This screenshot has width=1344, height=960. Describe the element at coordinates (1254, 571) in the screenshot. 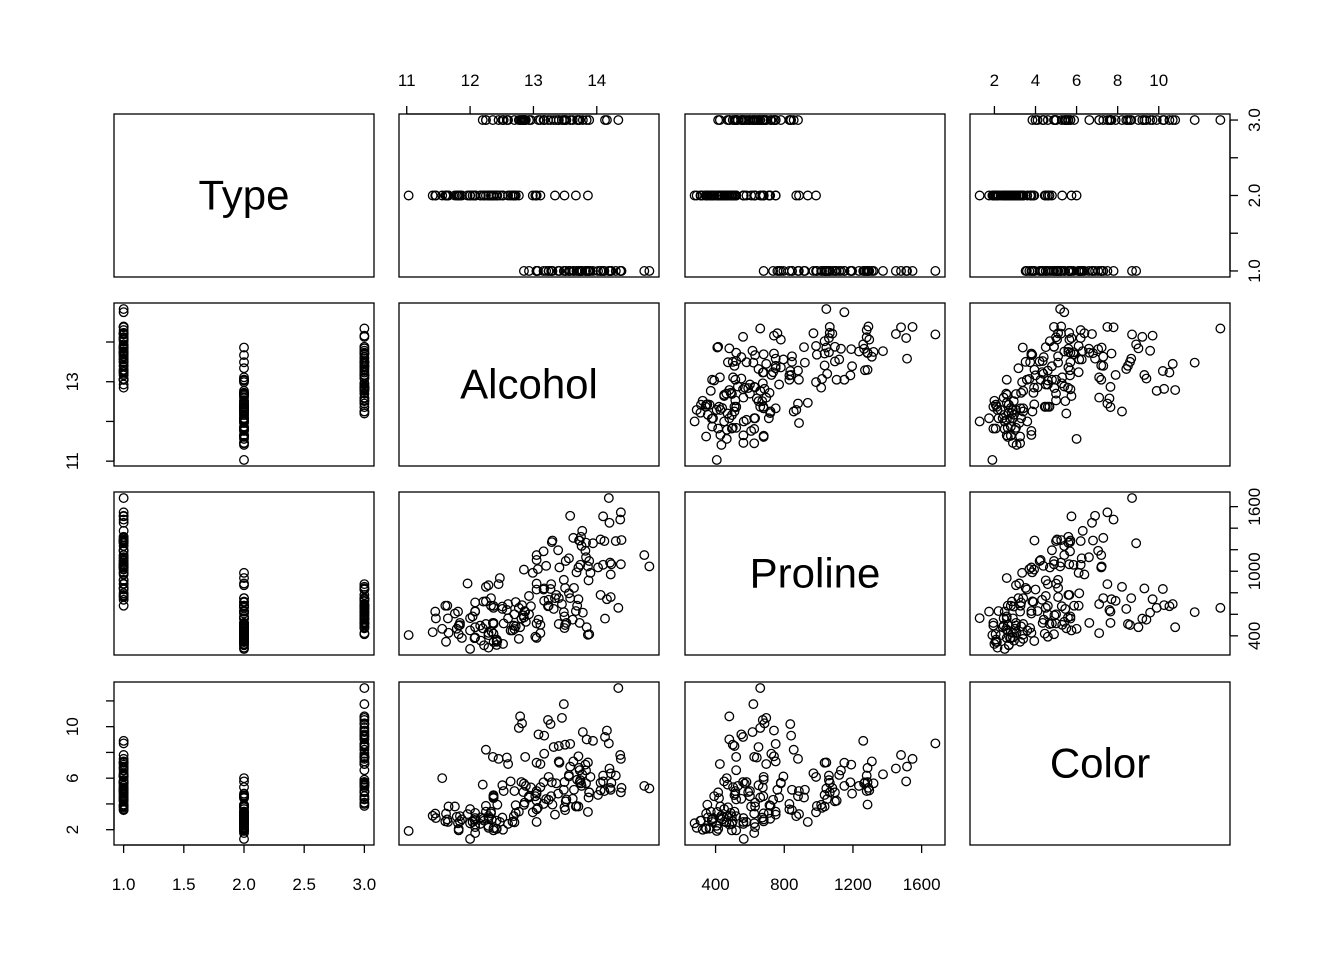

I see `y-axis-proline-tick-label: 1000` at that location.